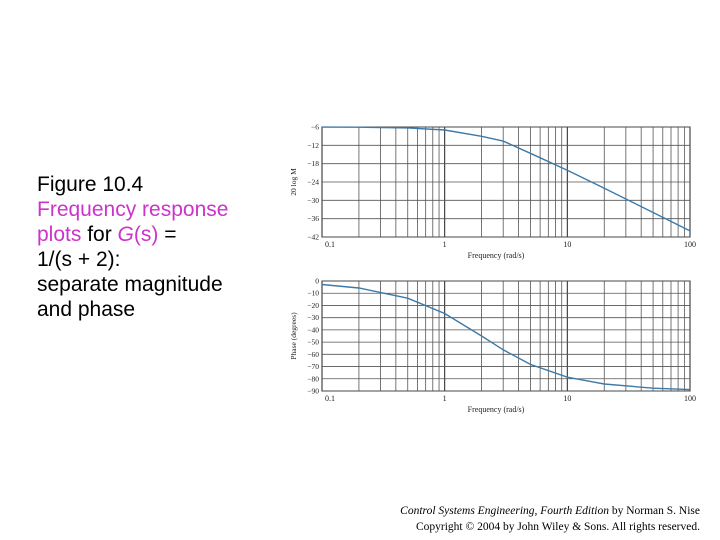  What do you see at coordinates (99, 234) in the screenshot?
I see `caption-for: for` at bounding box center [99, 234].